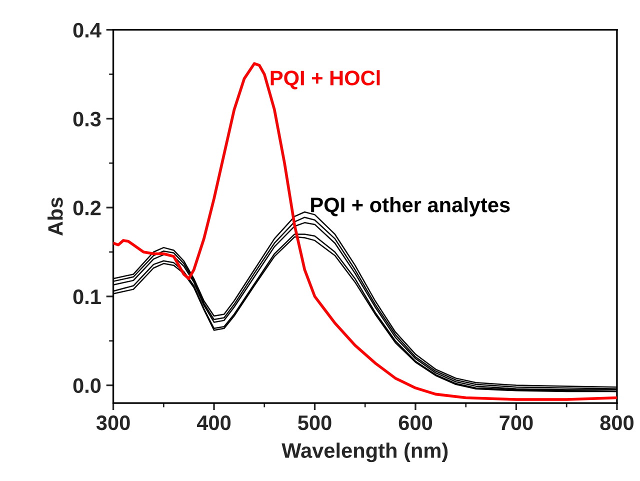 Image resolution: width=640 pixels, height=481 pixels. Describe the element at coordinates (87, 30) in the screenshot. I see `y-tick-label: 0.4` at that location.